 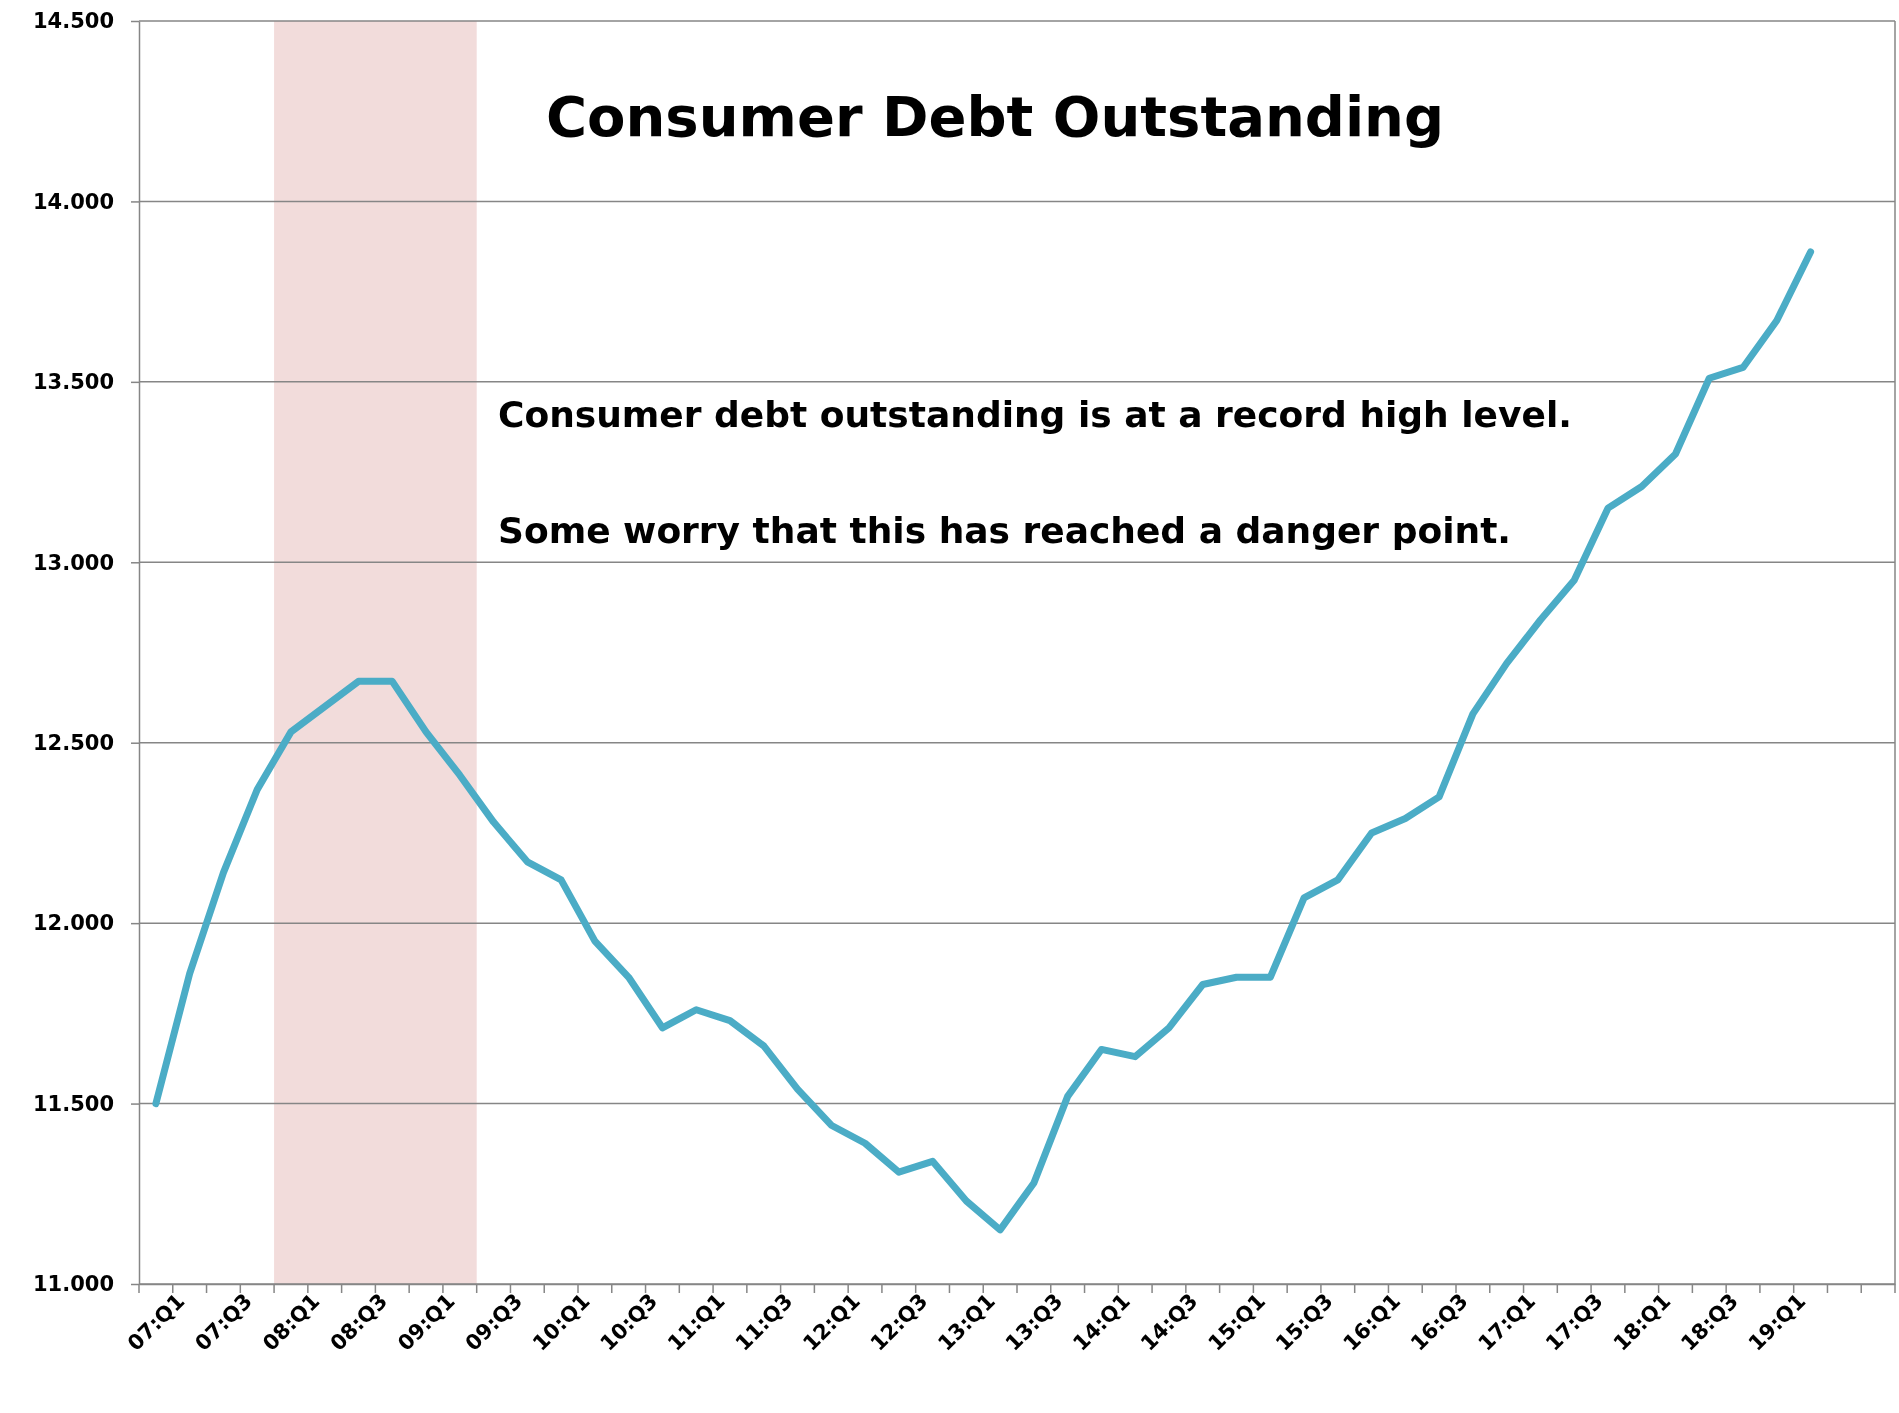 I want to click on annotation: Consumer debt outstanding is at a record high level., so click(x=1035, y=414).